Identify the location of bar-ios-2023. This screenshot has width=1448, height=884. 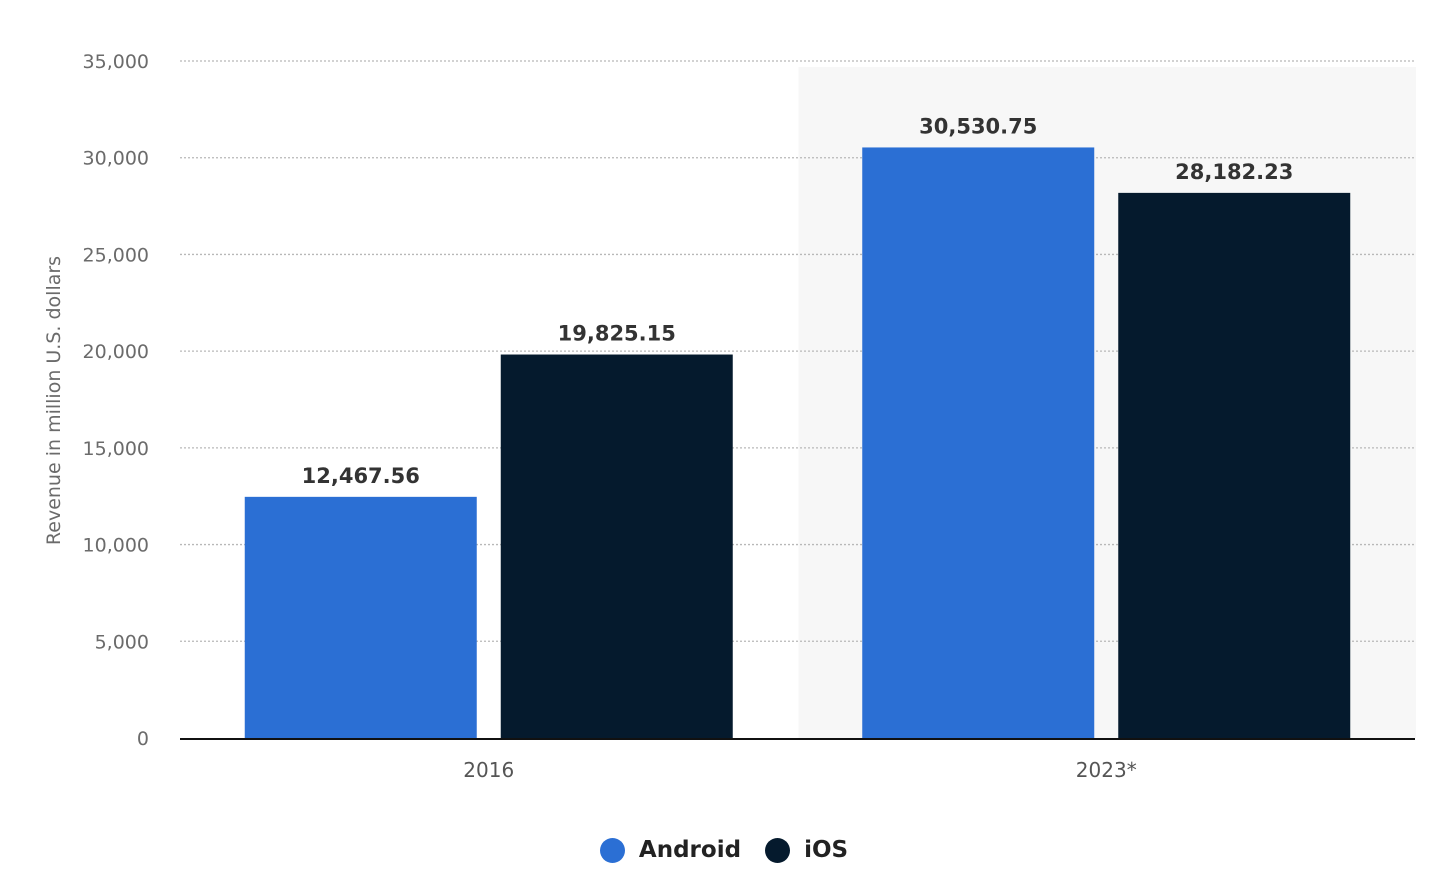
(1234, 465).